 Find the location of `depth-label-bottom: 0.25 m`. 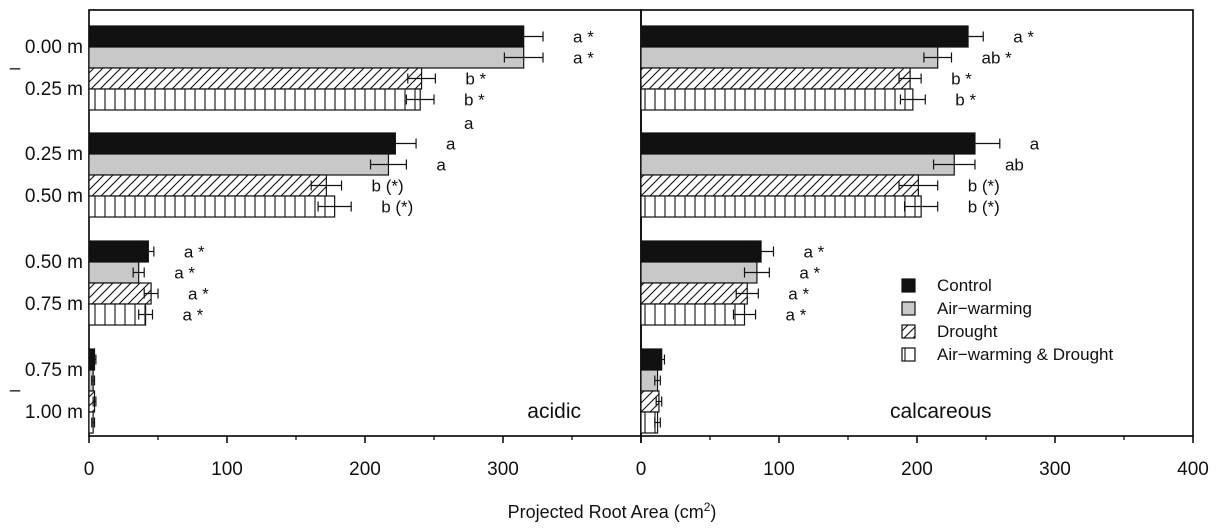

depth-label-bottom: 0.25 m is located at coordinates (54, 89).